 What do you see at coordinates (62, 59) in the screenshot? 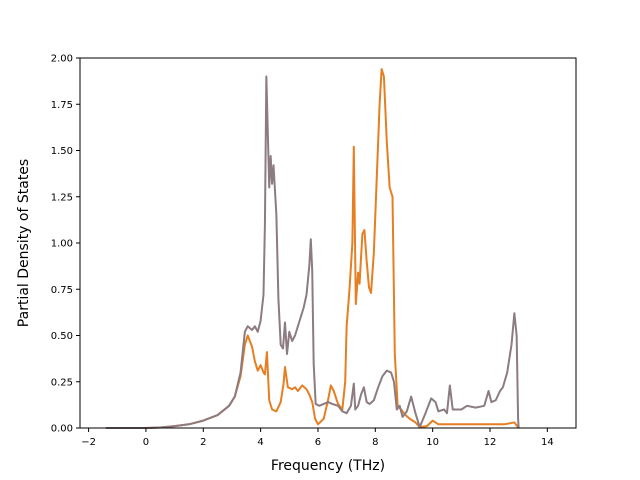
I see `y-tick-label: 2.00` at bounding box center [62, 59].